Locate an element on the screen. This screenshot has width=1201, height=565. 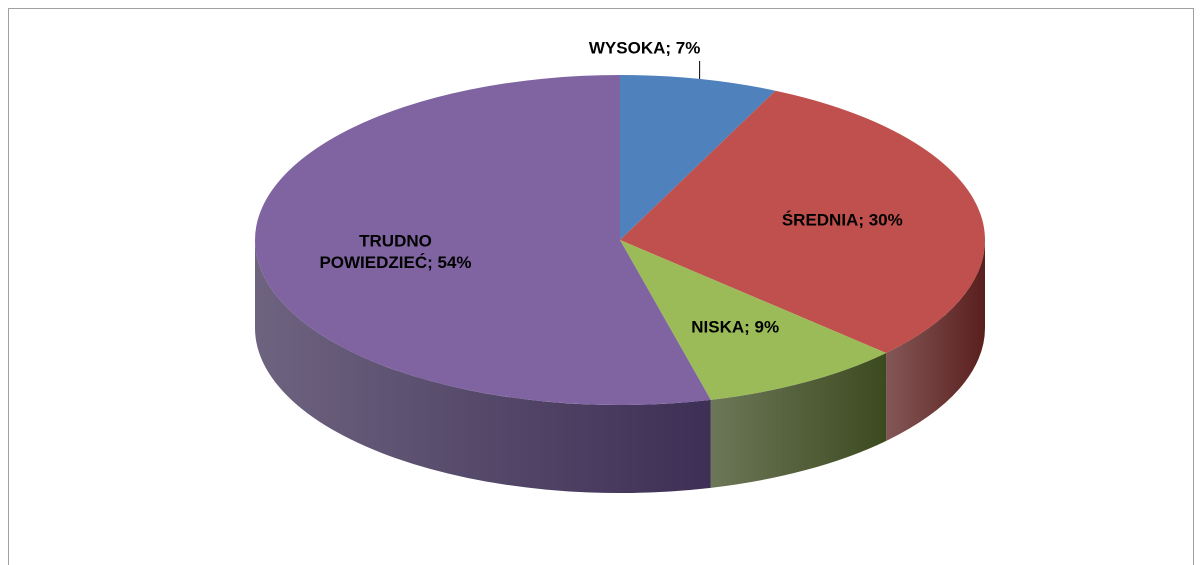
data-label: TRUDNO POWIEDZIEĆ; 54% is located at coordinates (395, 252).